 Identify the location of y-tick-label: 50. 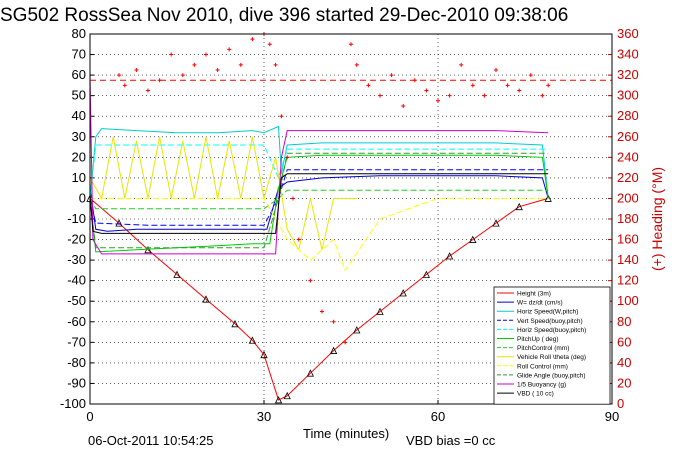
(79, 95).